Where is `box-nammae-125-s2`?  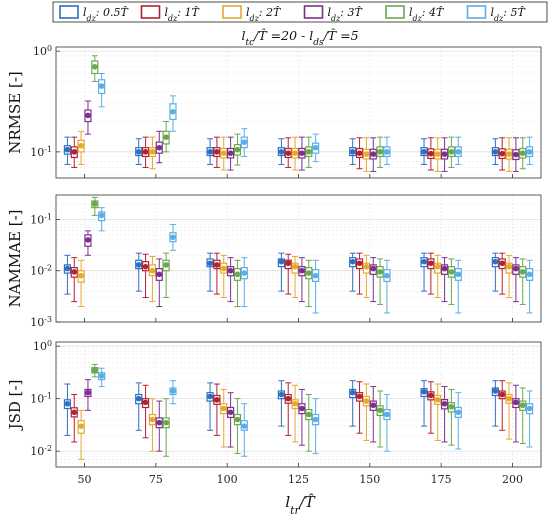
box-nammae-125-s2 is located at coordinates (295, 277).